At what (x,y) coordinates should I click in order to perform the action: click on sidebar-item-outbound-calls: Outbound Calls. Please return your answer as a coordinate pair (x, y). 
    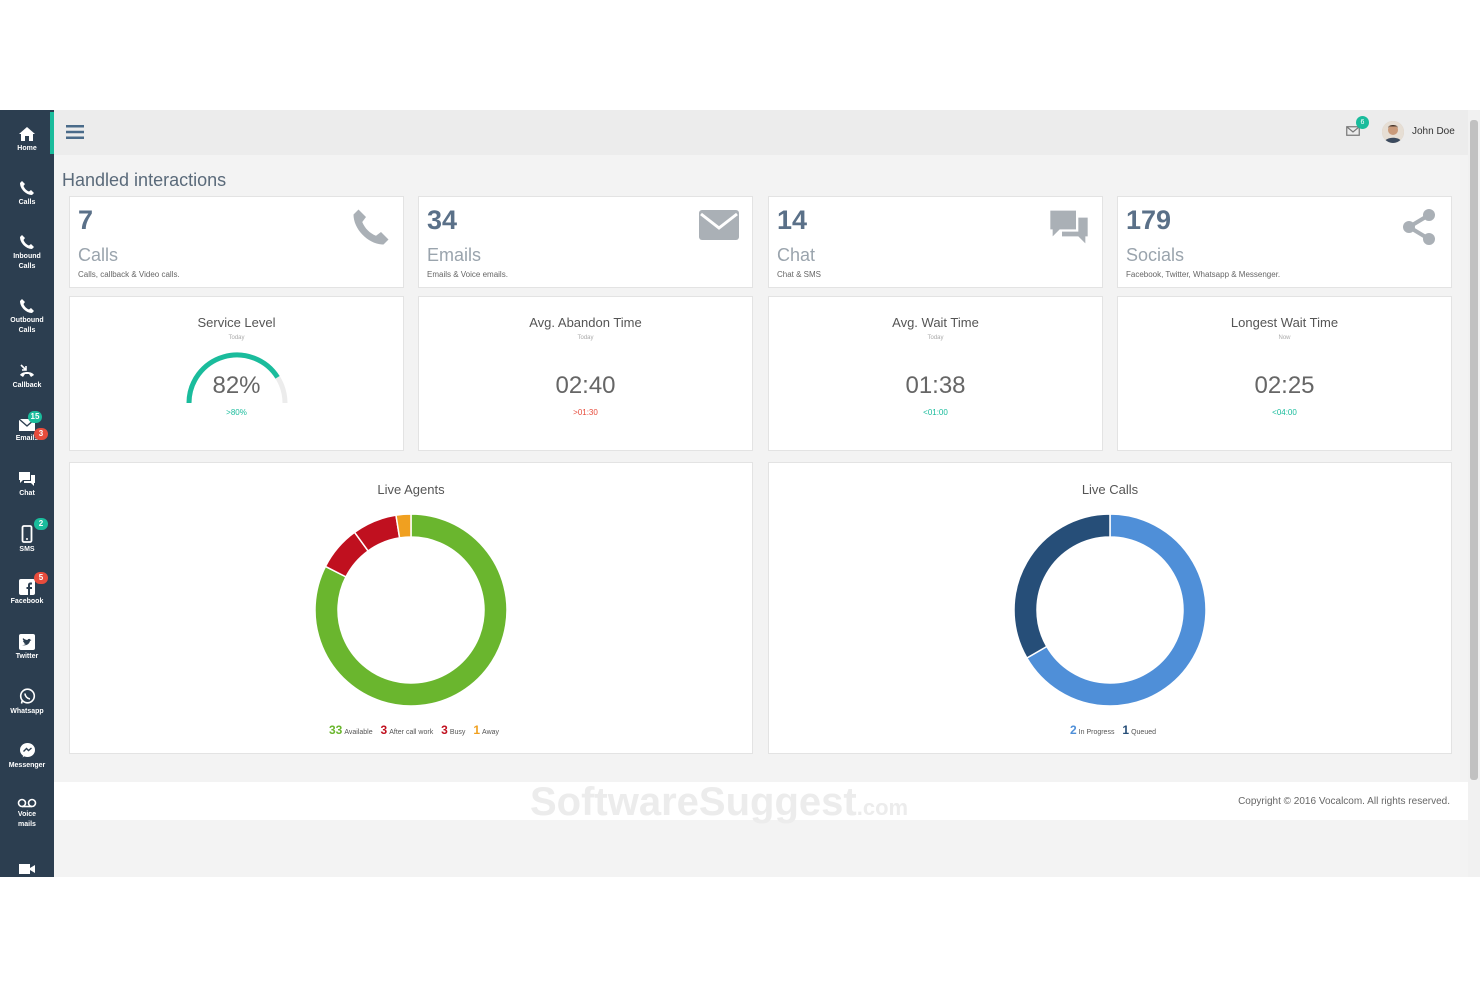
    Looking at the image, I should click on (27, 317).